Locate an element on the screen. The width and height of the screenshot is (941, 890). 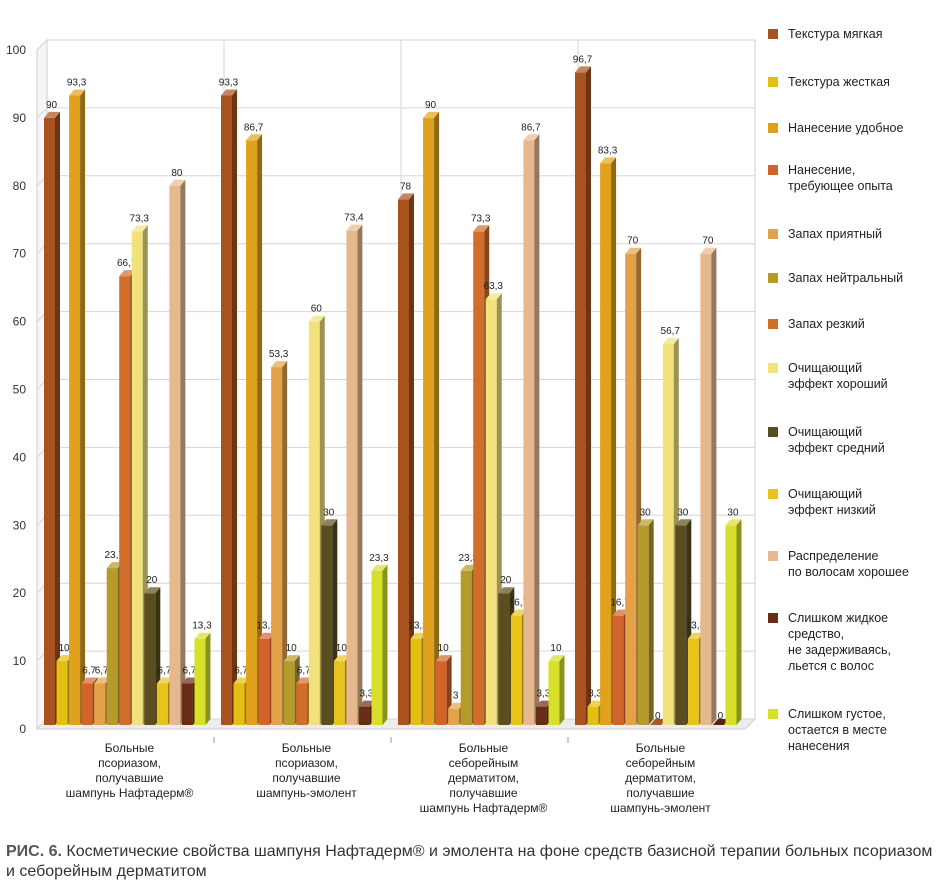
y-tick-label: 0 is located at coordinates (22, 729).